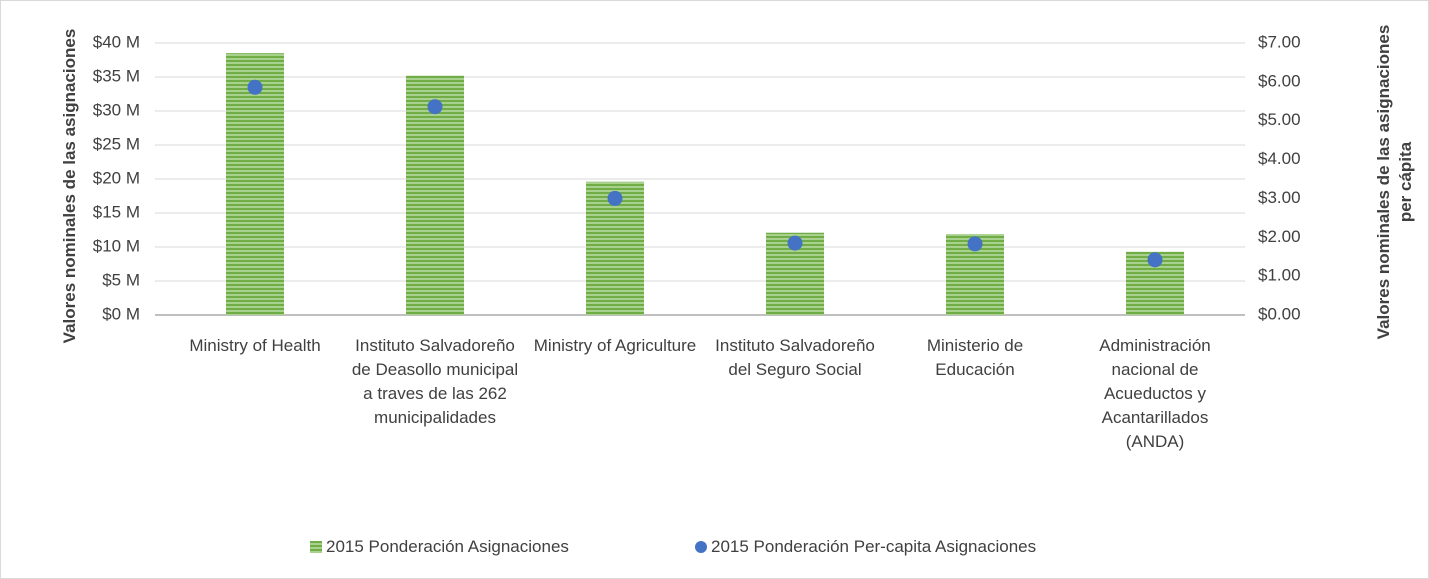 This screenshot has width=1429, height=579. I want to click on legend-item: 2015 Ponderación Per-capita Asignaciones, so click(865, 547).